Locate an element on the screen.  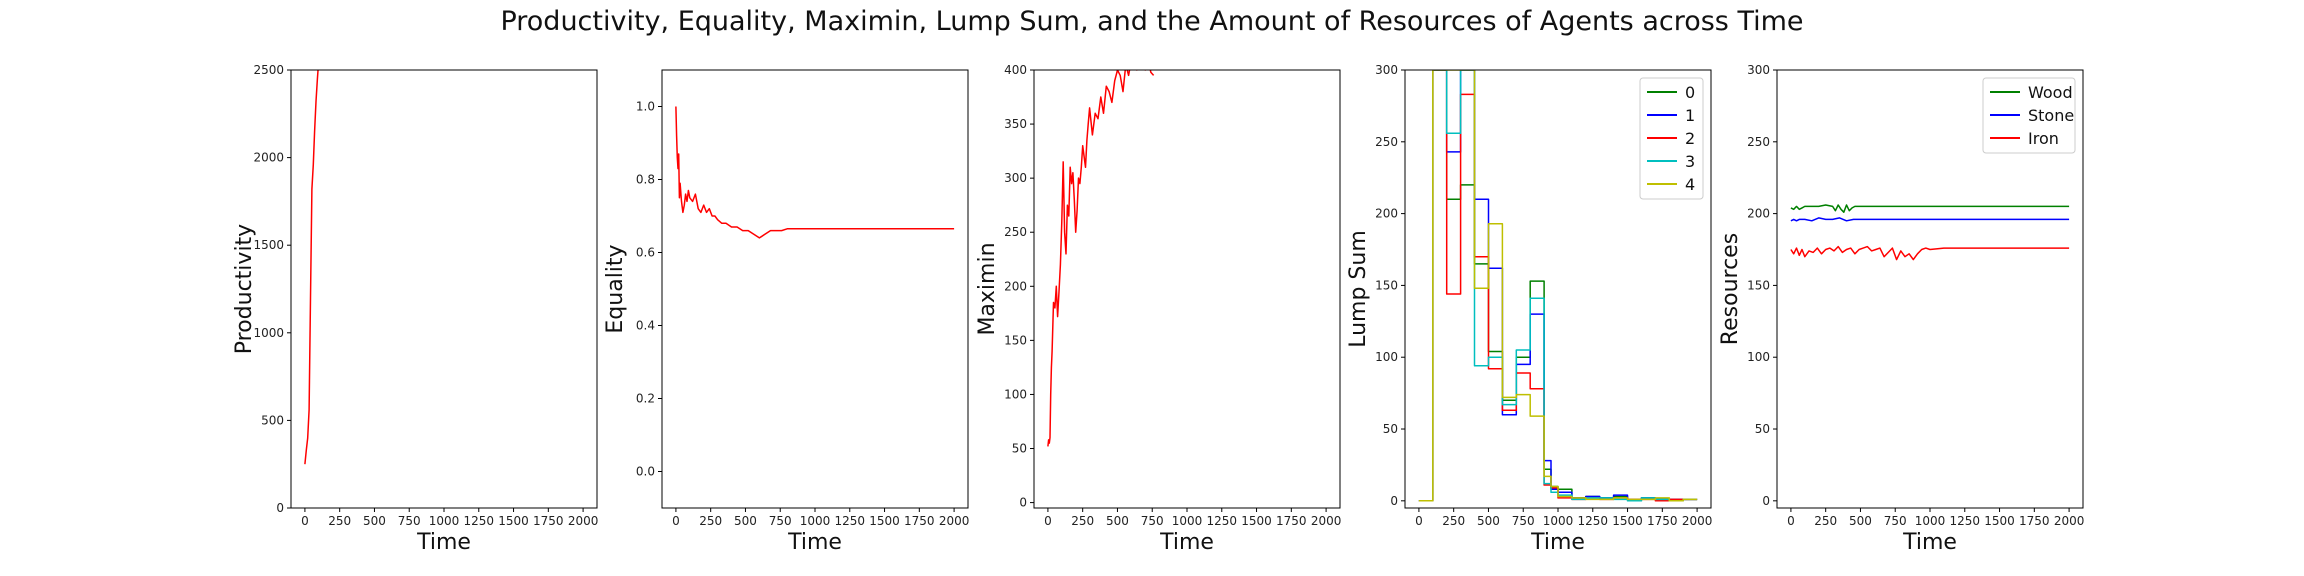
series-line-Wood is located at coordinates (1930, 208).